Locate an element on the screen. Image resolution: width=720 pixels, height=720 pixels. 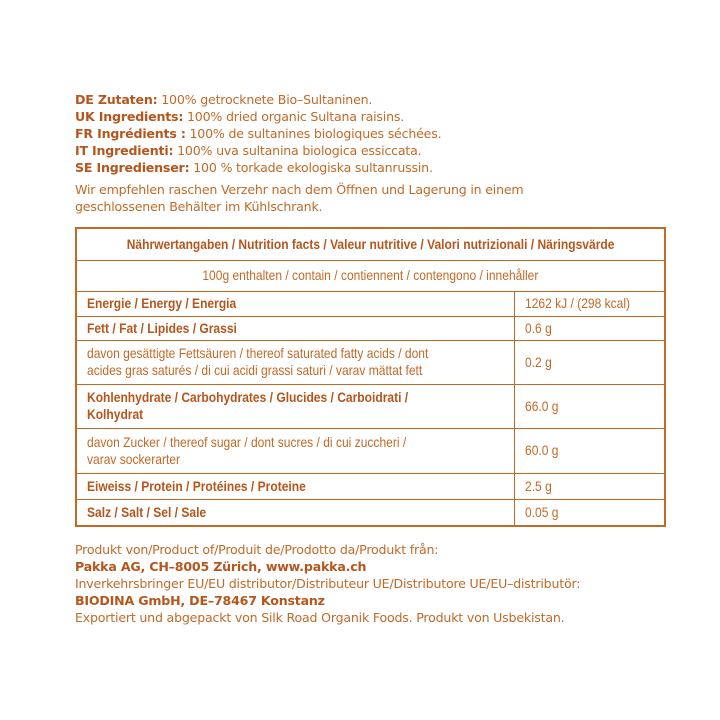
nutrient-value: 0.6 g is located at coordinates (589, 328).